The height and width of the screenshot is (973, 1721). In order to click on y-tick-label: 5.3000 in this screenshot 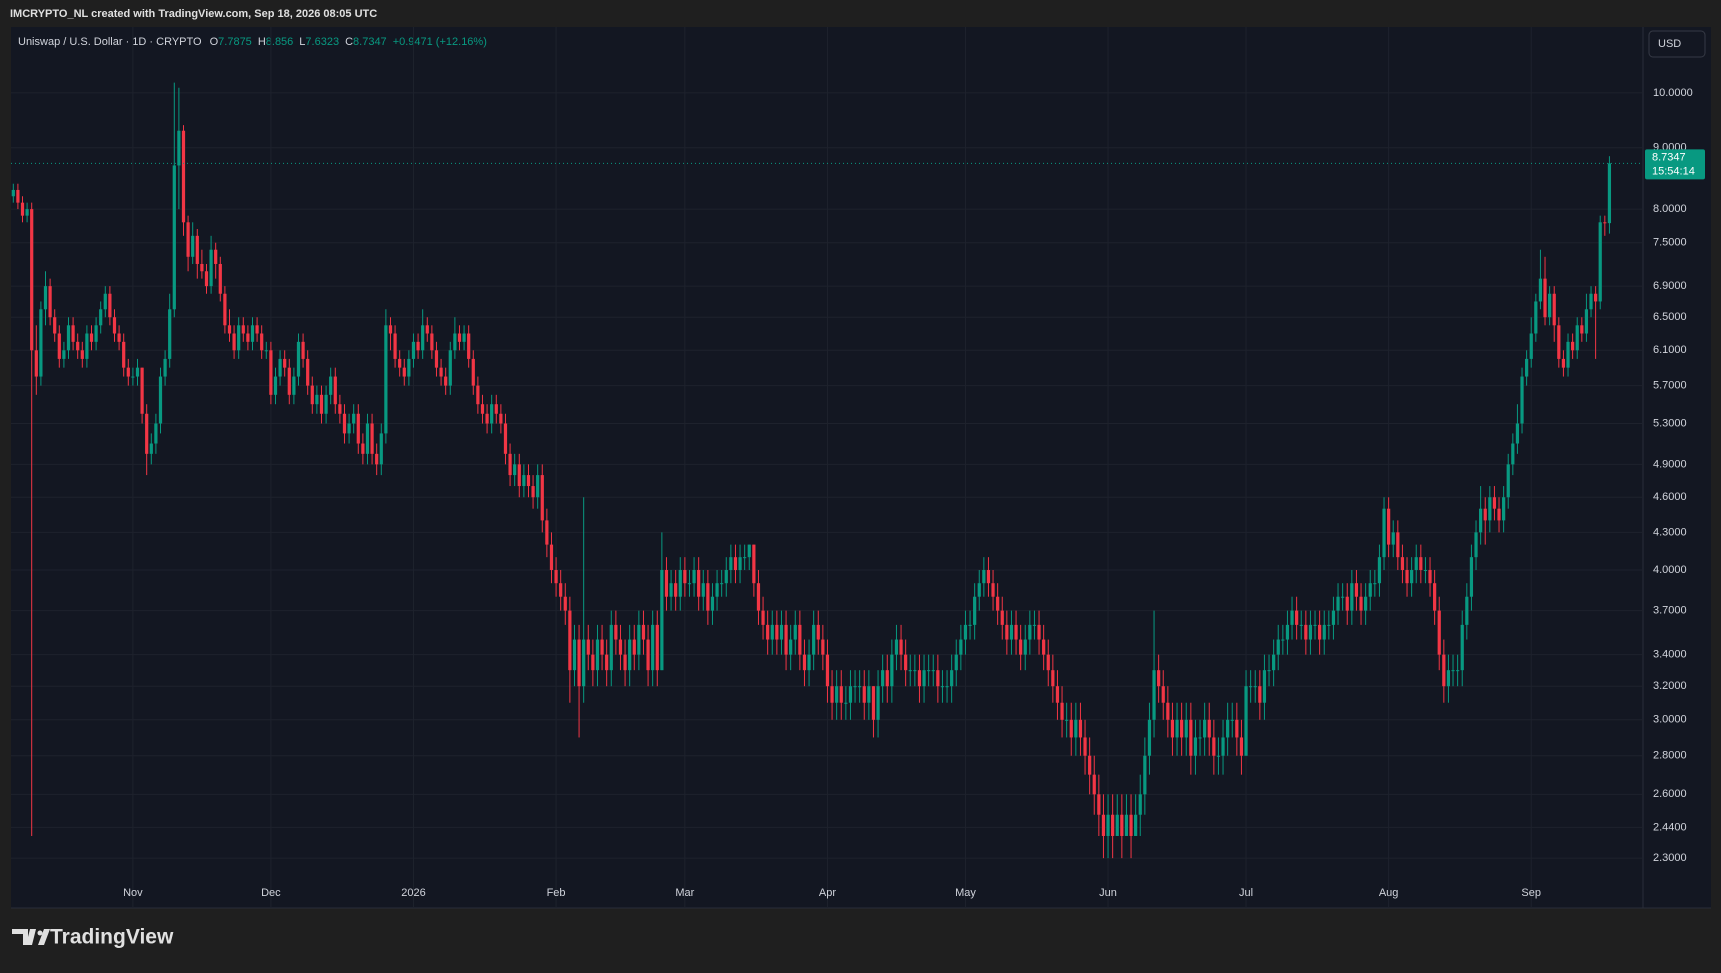, I will do `click(1670, 423)`.